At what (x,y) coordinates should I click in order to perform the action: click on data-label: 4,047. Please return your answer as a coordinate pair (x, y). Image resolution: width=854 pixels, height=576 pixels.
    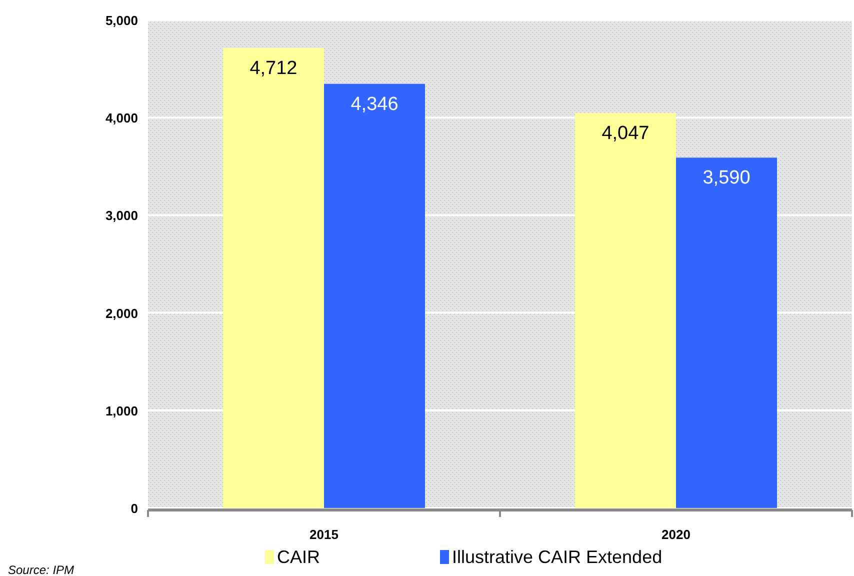
    Looking at the image, I should click on (626, 133).